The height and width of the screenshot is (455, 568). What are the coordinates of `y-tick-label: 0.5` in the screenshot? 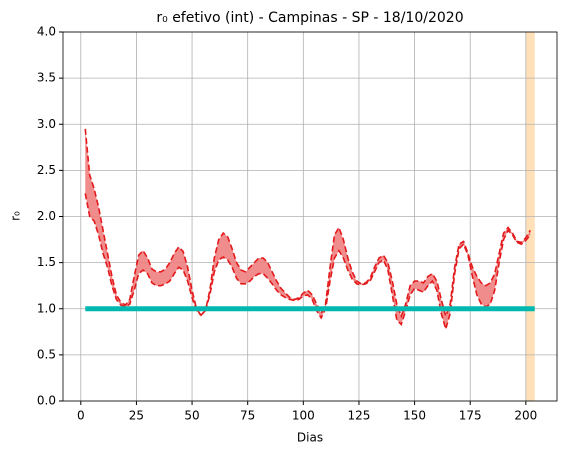 It's located at (46, 354).